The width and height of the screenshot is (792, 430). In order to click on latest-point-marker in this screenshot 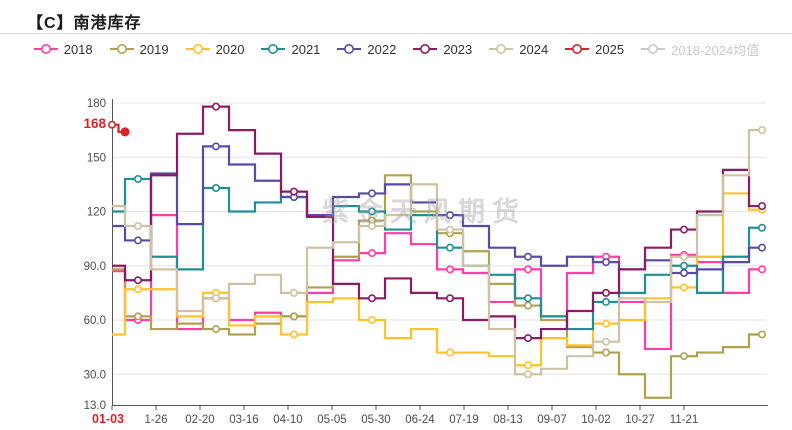, I will do `click(125, 132)`.